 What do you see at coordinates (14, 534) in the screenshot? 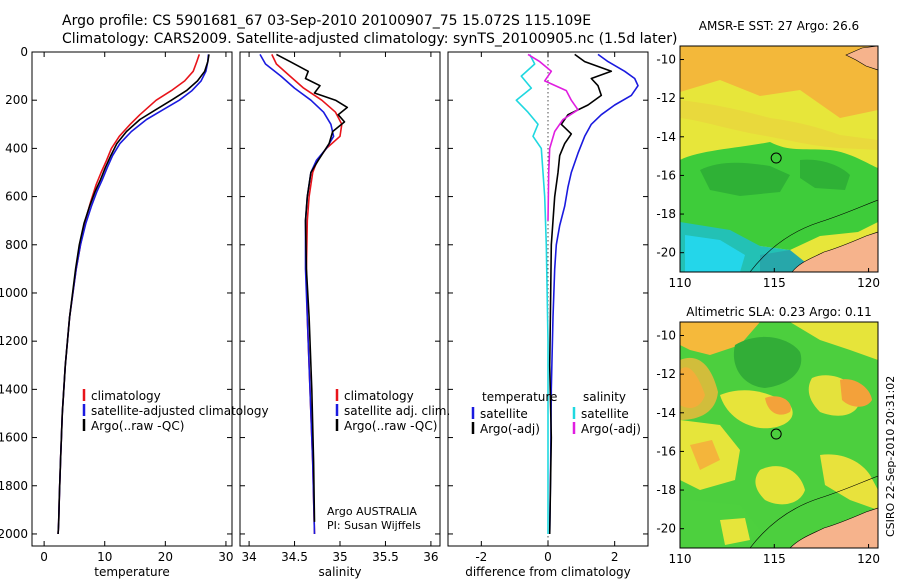
I see `depth-tick-label: 2000` at bounding box center [14, 534].